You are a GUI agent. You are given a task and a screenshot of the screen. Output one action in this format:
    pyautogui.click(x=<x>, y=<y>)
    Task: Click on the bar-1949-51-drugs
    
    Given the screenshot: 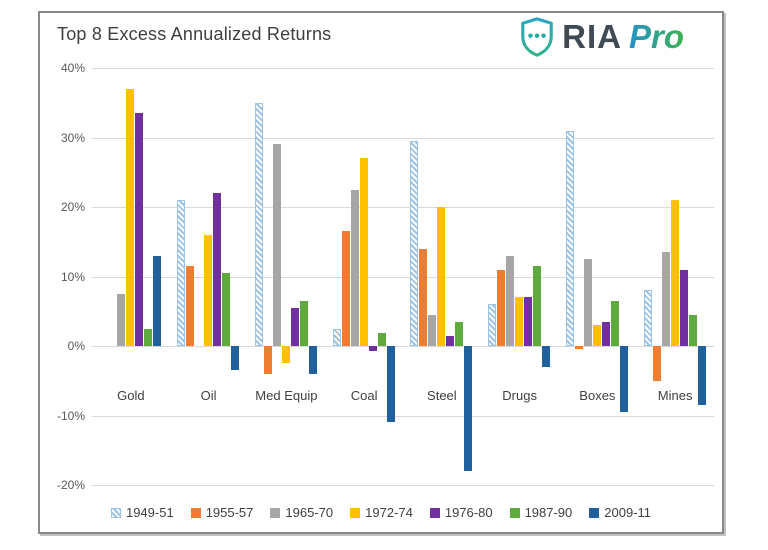 What is the action you would take?
    pyautogui.click(x=492, y=325)
    